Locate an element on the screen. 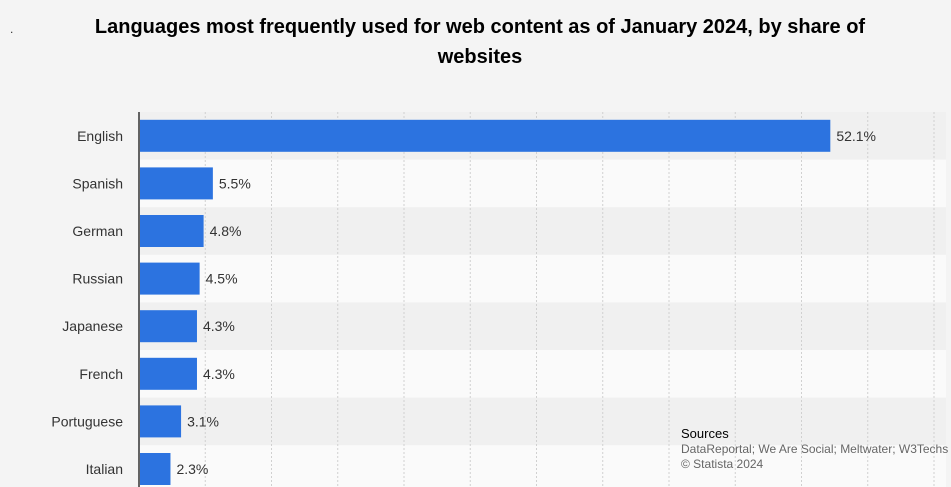  category-label: Italian is located at coordinates (104, 469).